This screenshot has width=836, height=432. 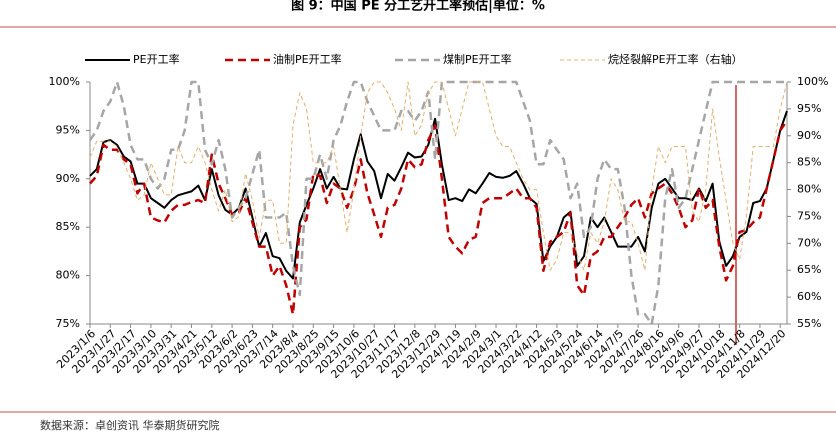 I want to click on chart-title: 图 9：中国 PE 分工艺开工率预估|单位：%, so click(x=418, y=7).